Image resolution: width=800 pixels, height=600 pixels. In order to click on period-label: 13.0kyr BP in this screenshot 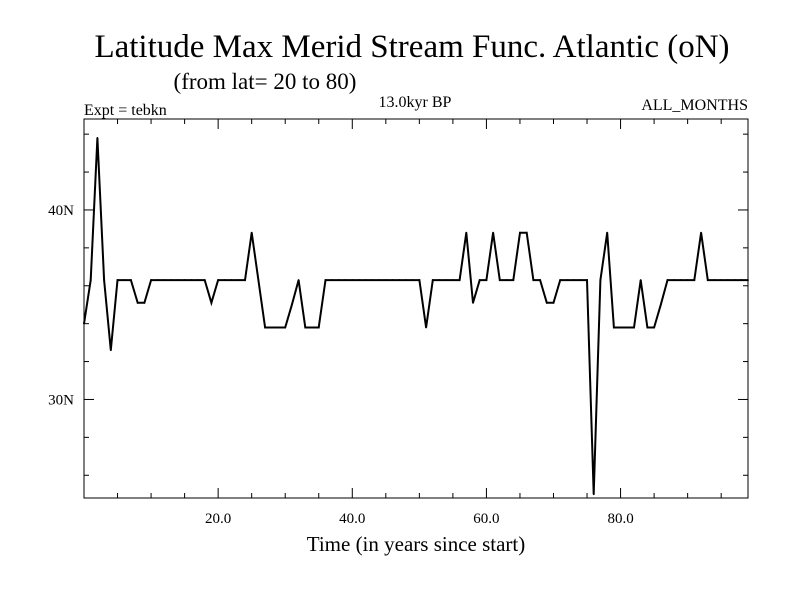, I will do `click(415, 102)`.